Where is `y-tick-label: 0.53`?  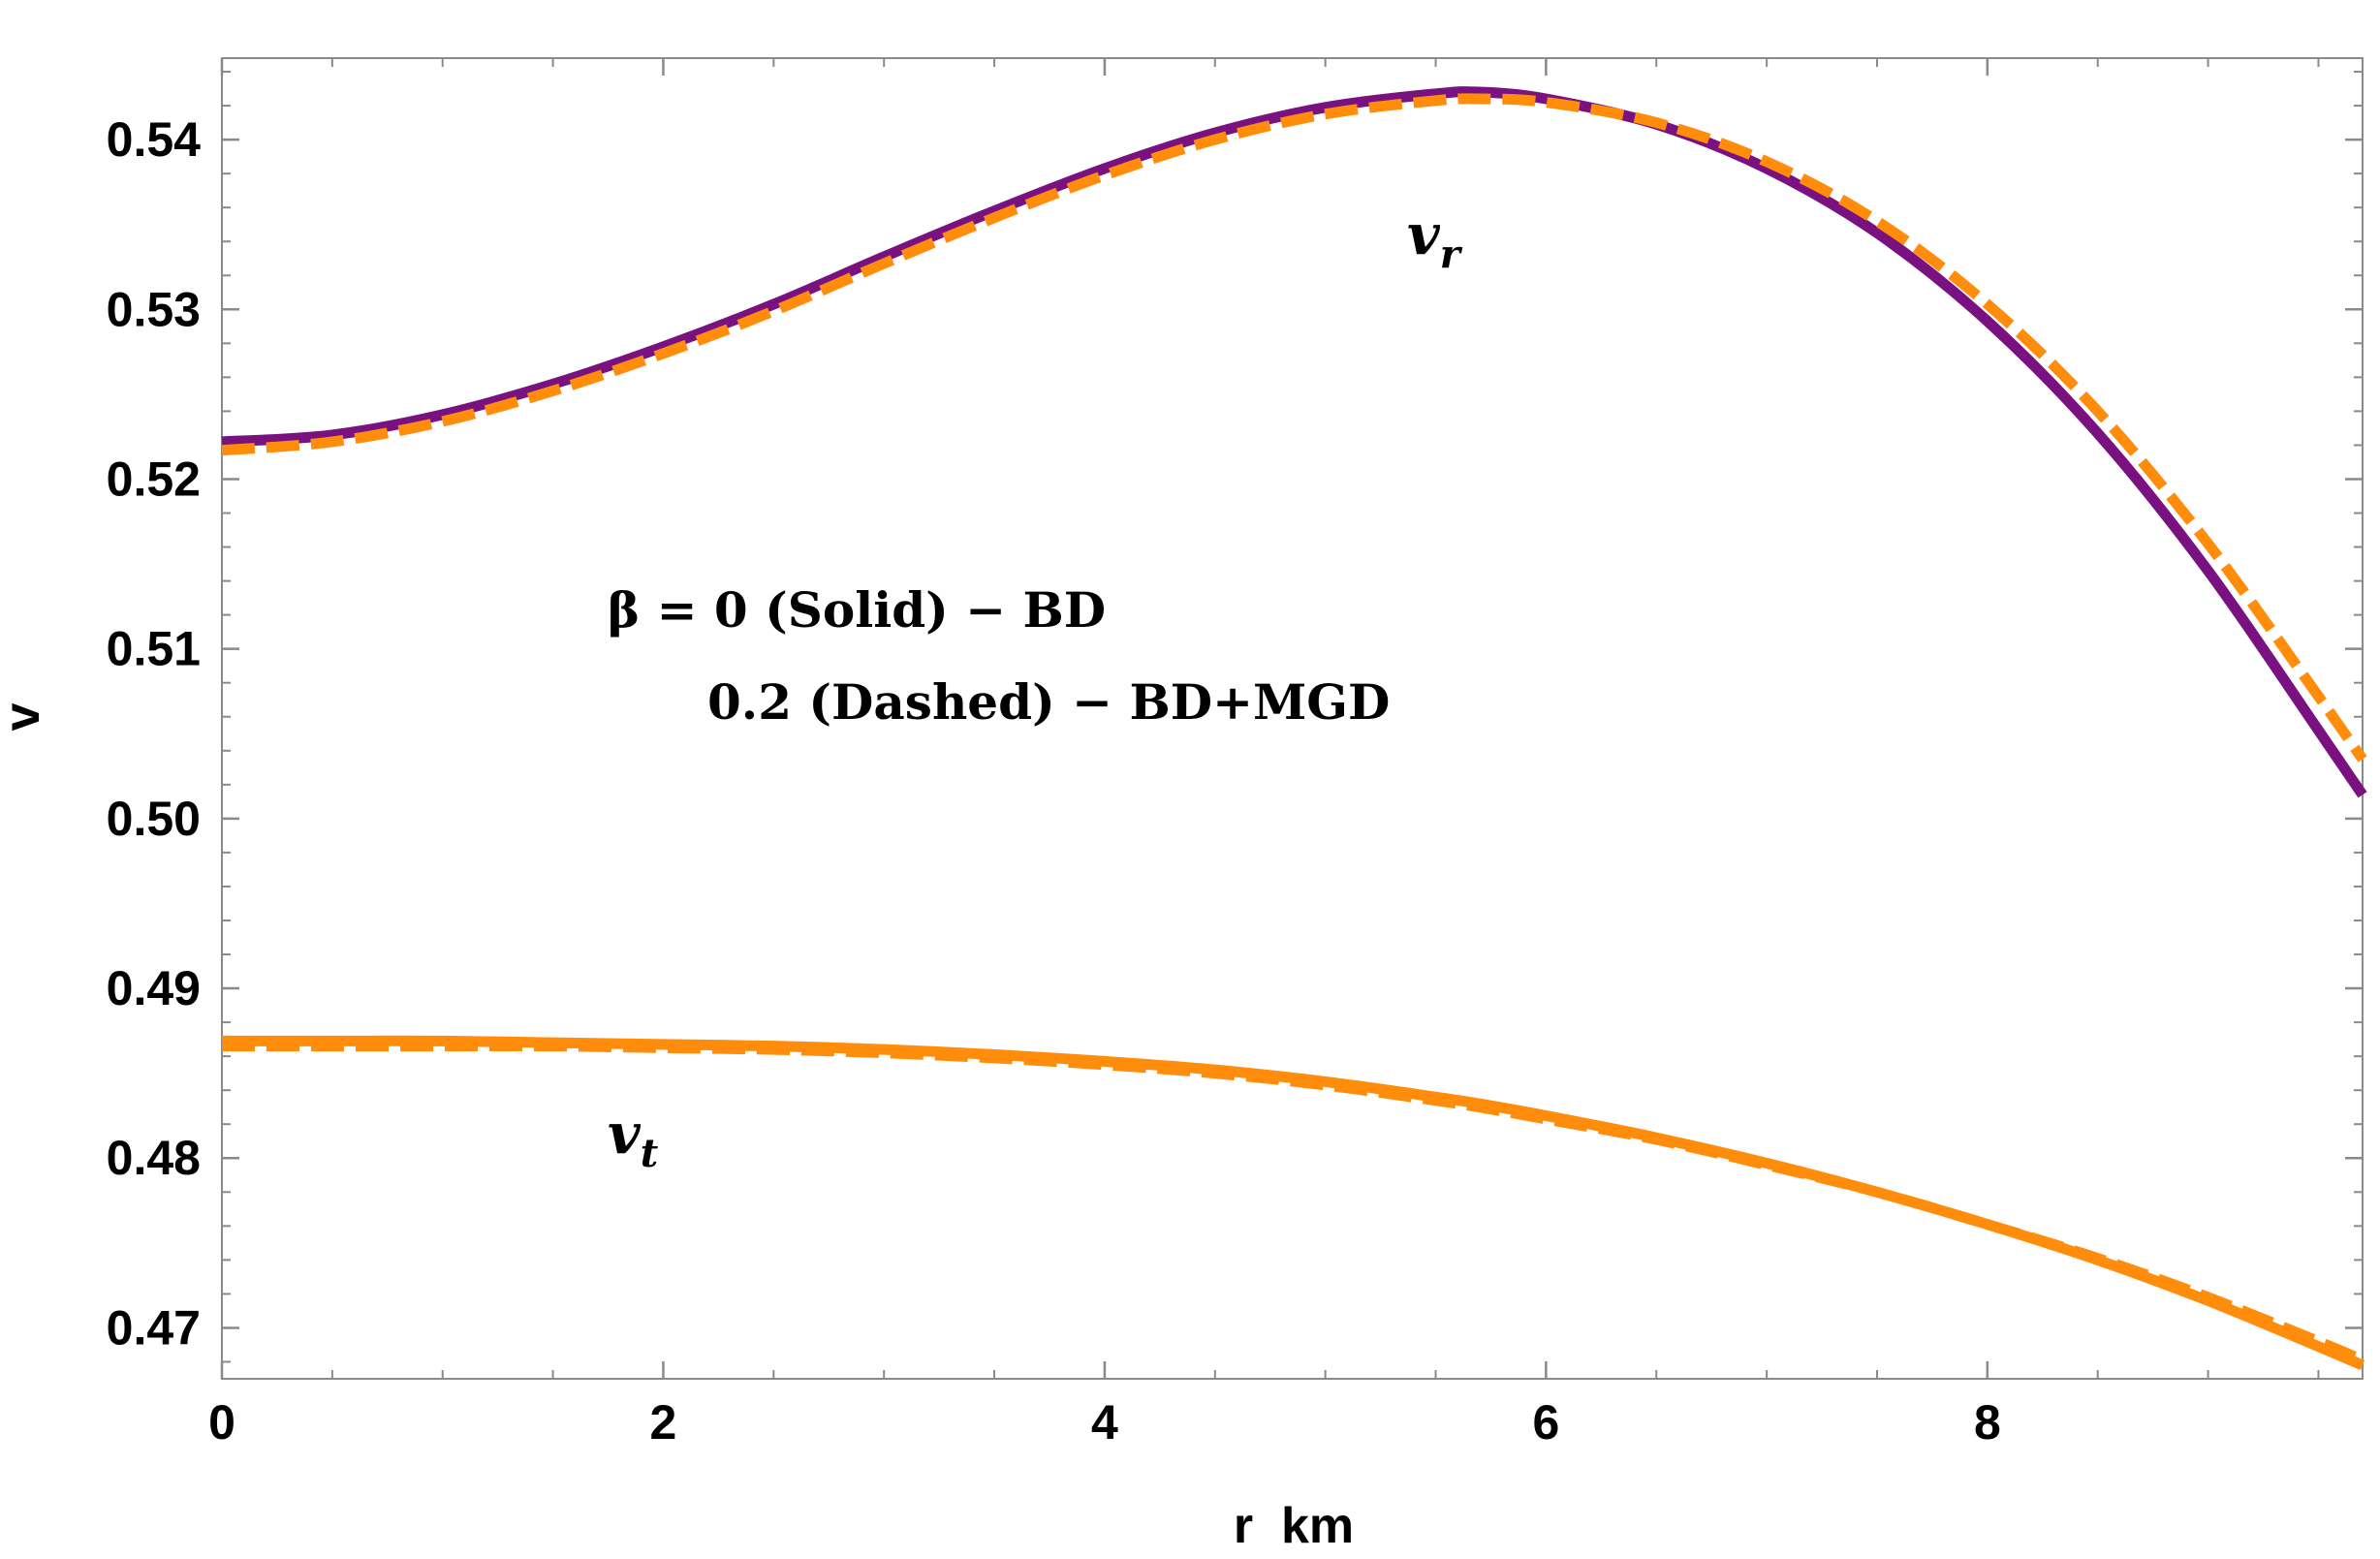
y-tick-label: 0.53 is located at coordinates (154, 309).